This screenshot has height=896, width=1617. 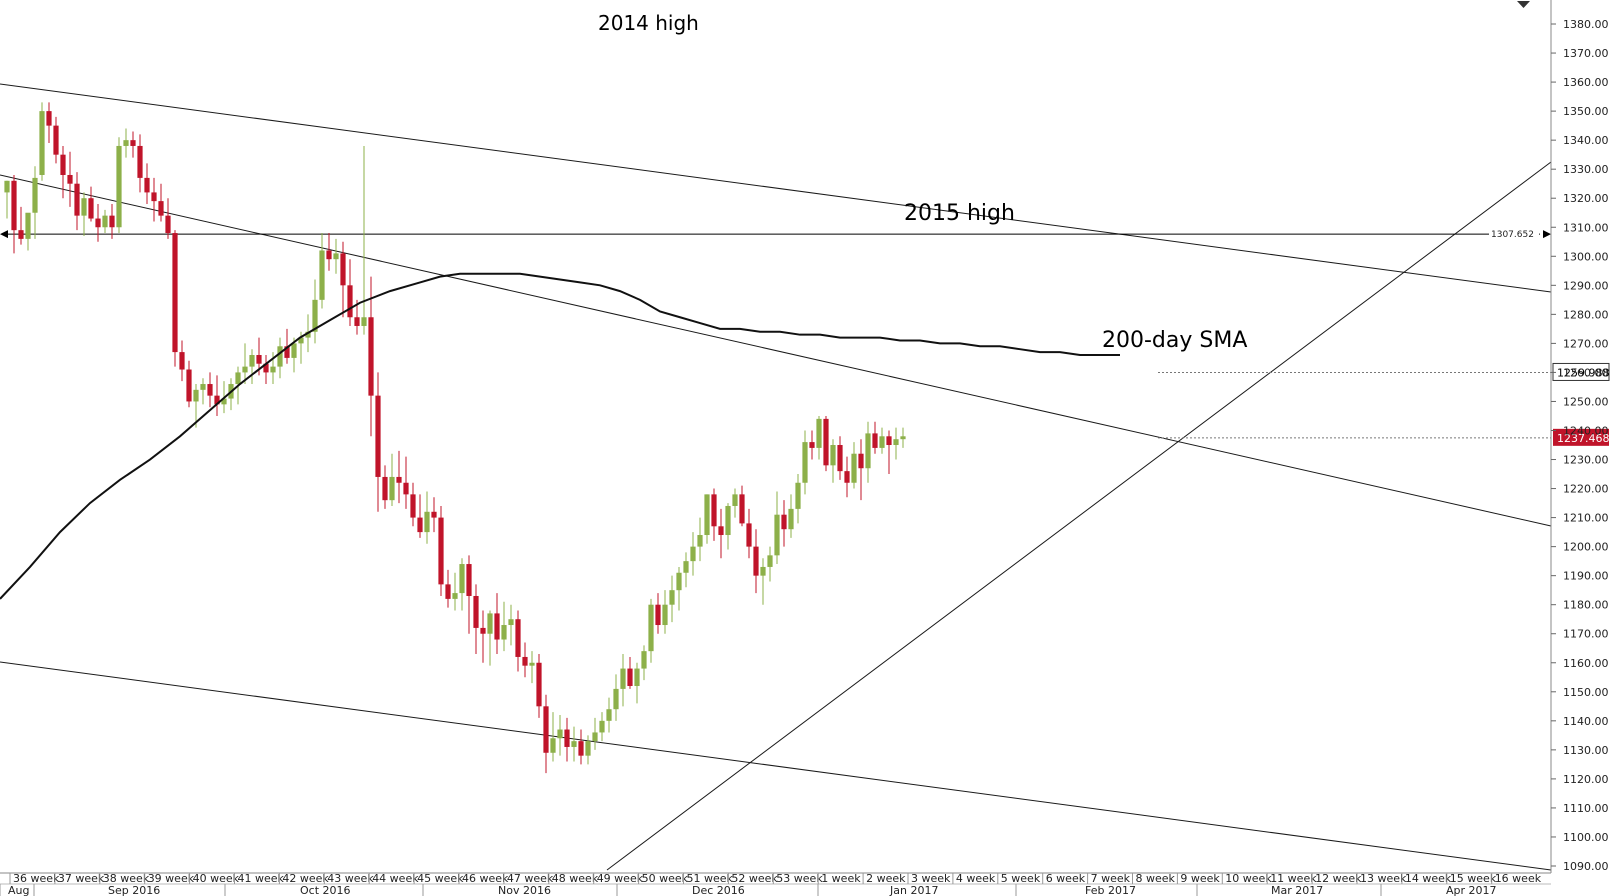 I want to click on week-label: 5 week, so click(x=1021, y=878).